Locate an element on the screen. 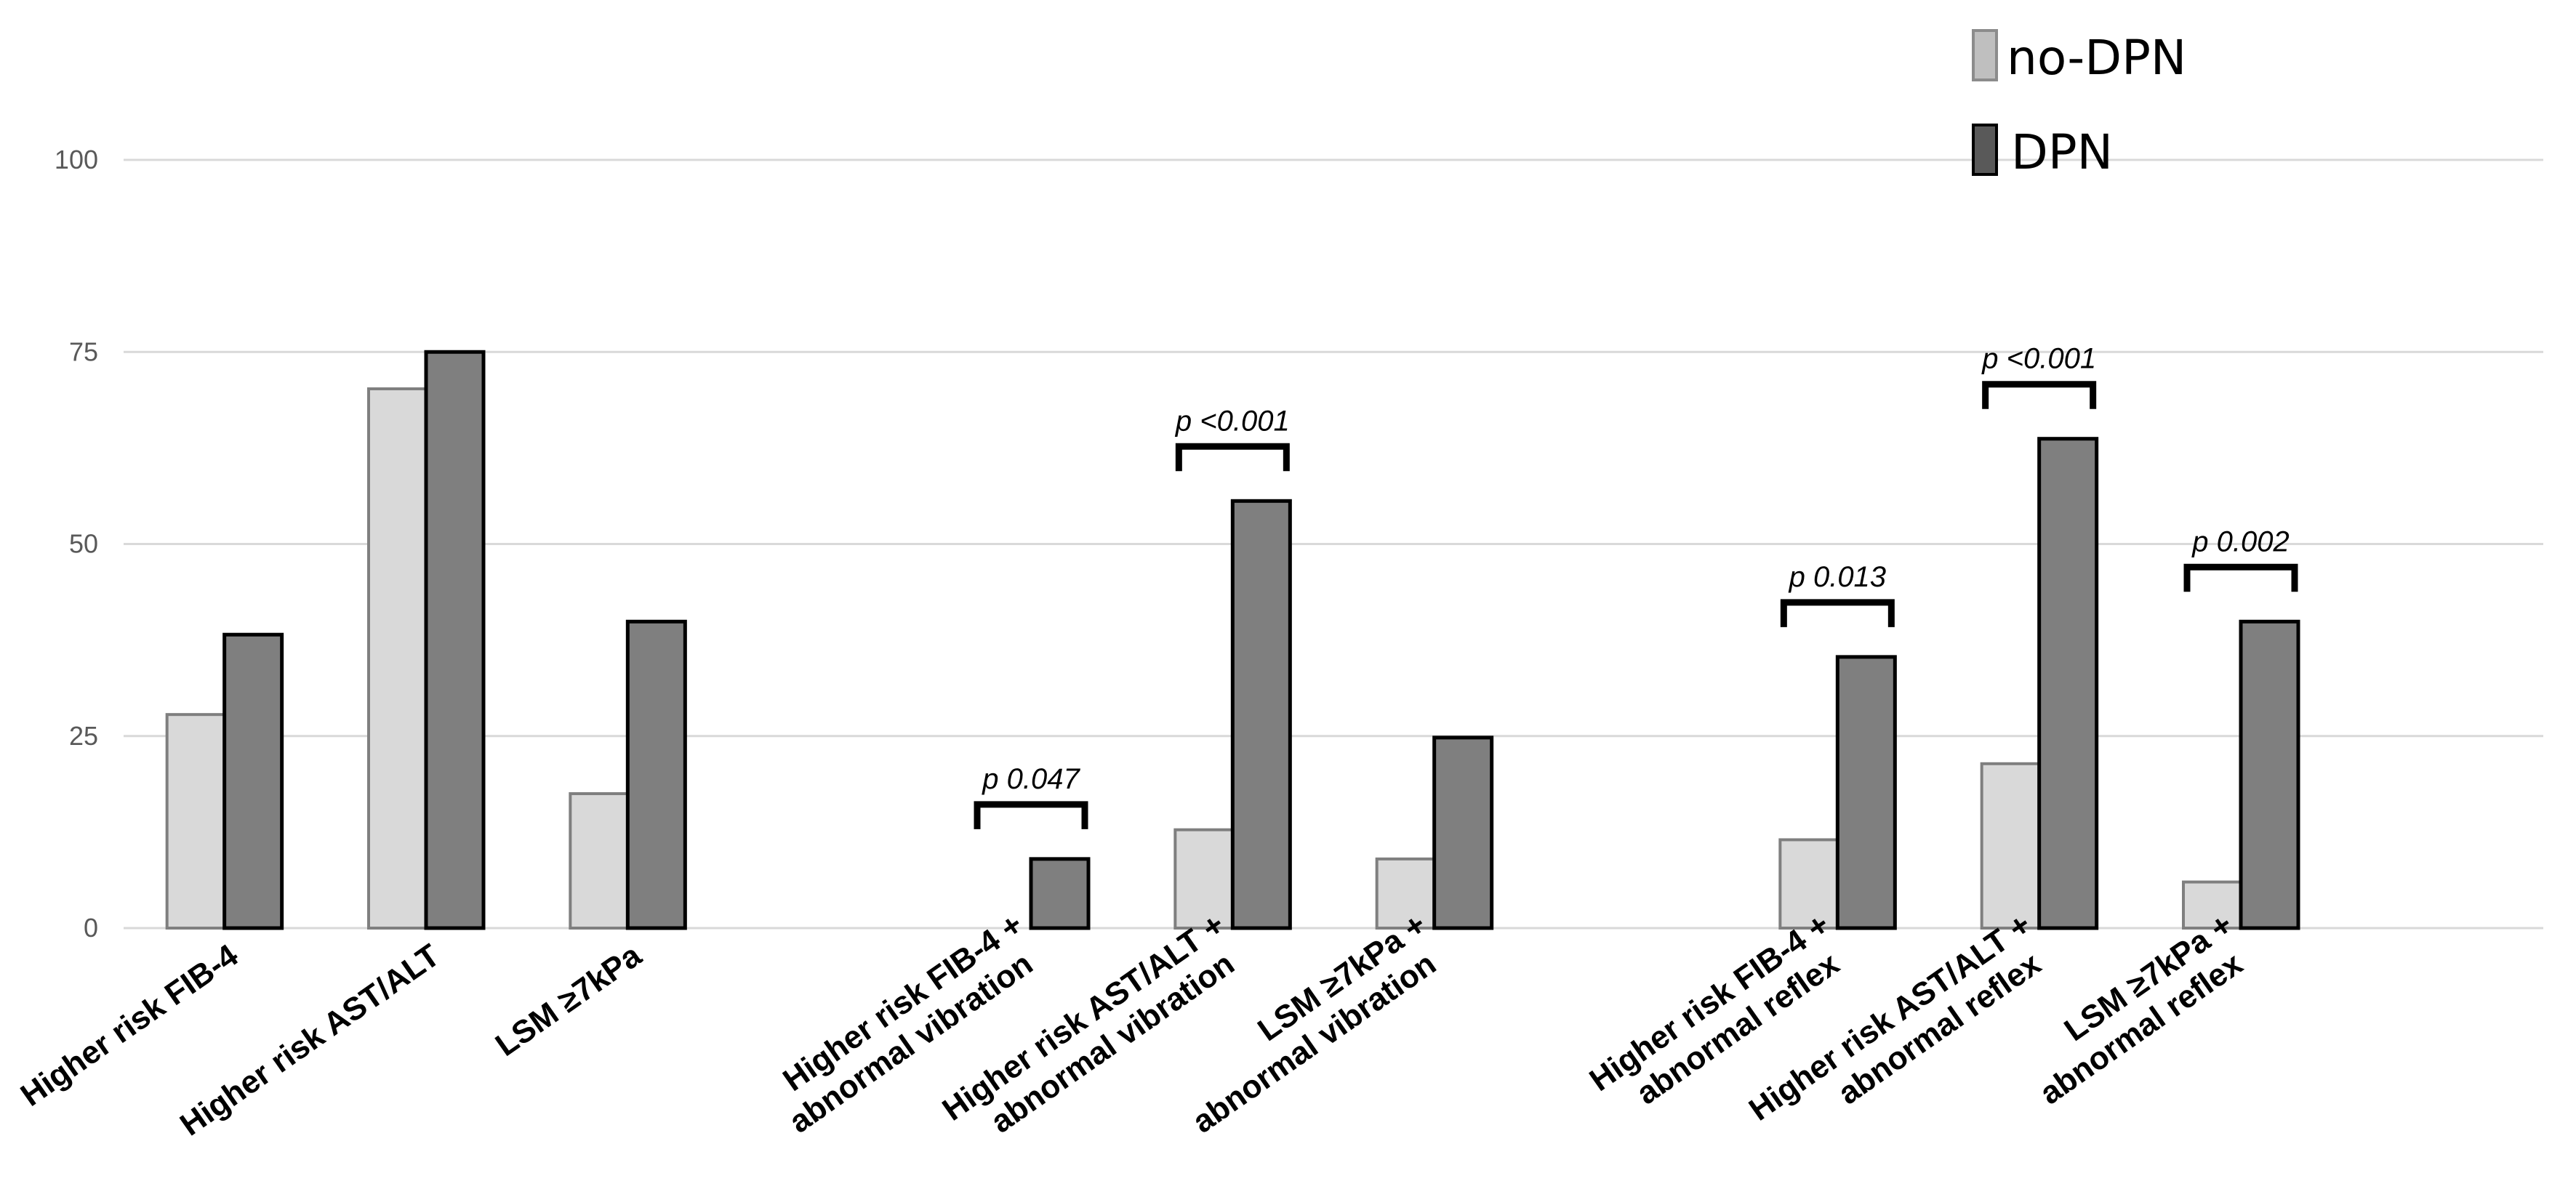 This screenshot has height=1197, width=2576. category-label: Higher risk FIB-4 is located at coordinates (130, 1025).